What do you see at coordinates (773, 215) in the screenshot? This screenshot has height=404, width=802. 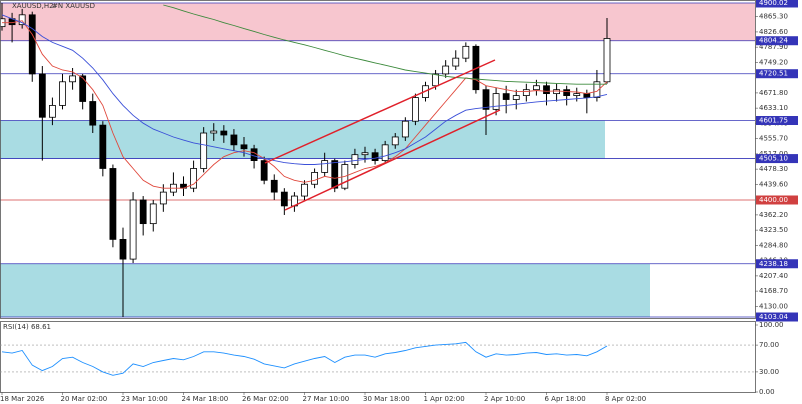 I see `y-tick-label: 4362.20` at bounding box center [773, 215].